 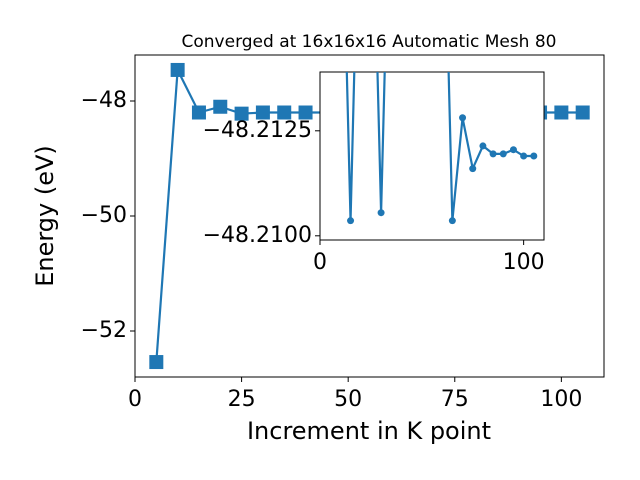 I want to click on y-tick-label: −50, so click(x=104, y=215).